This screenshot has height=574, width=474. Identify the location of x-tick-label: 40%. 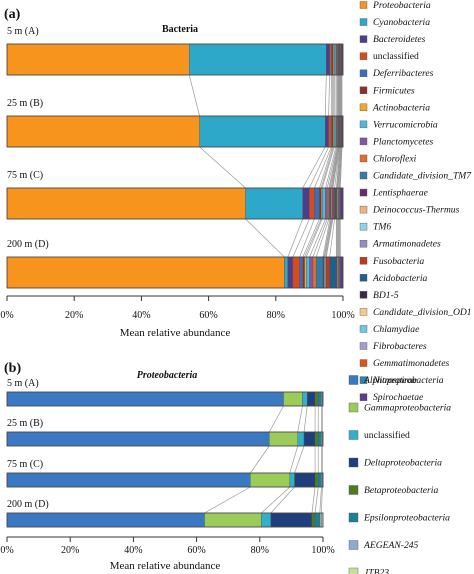
(141, 315).